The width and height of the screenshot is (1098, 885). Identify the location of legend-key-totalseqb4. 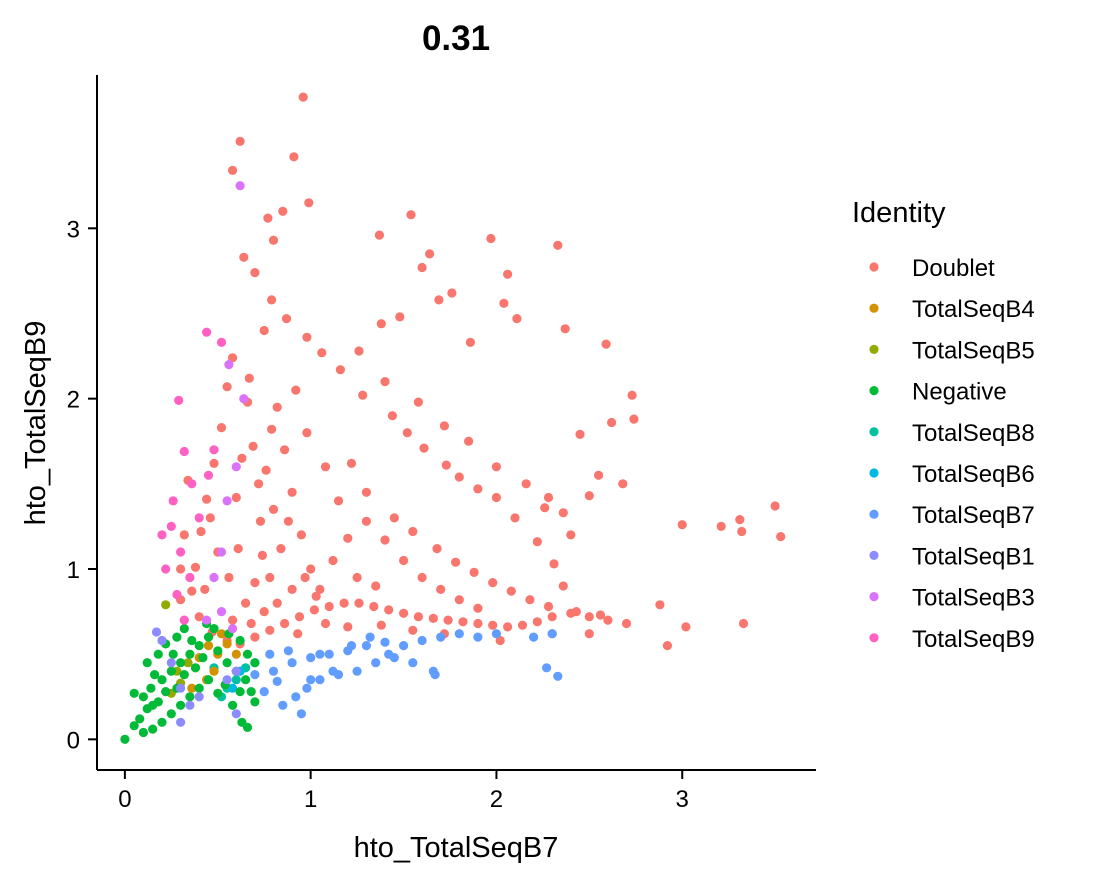
(874, 308).